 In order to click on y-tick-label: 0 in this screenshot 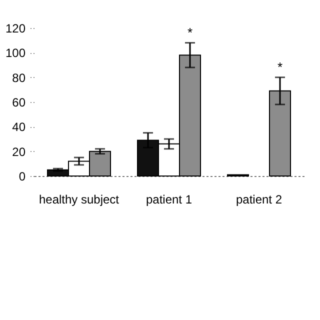, I will do `click(22, 177)`.